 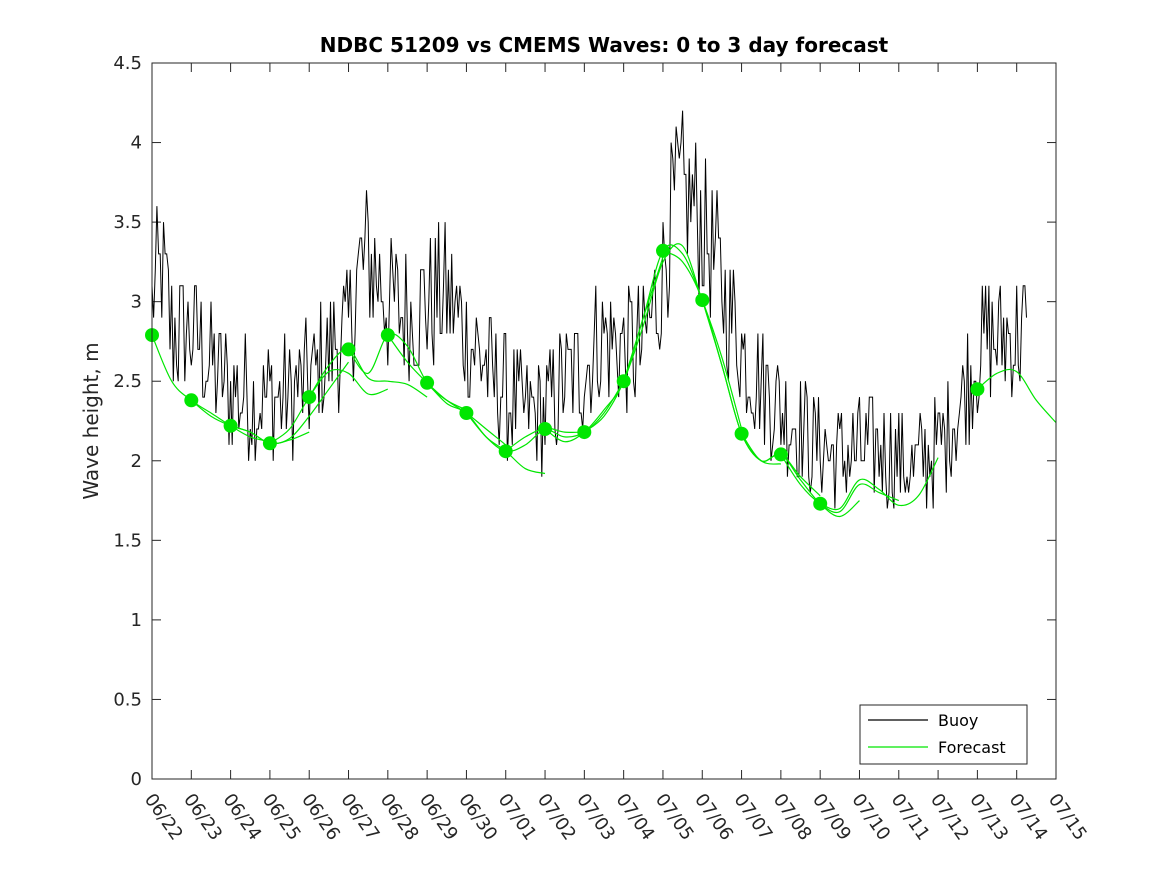 I want to click on y-tick-label: 2, so click(x=136, y=461).